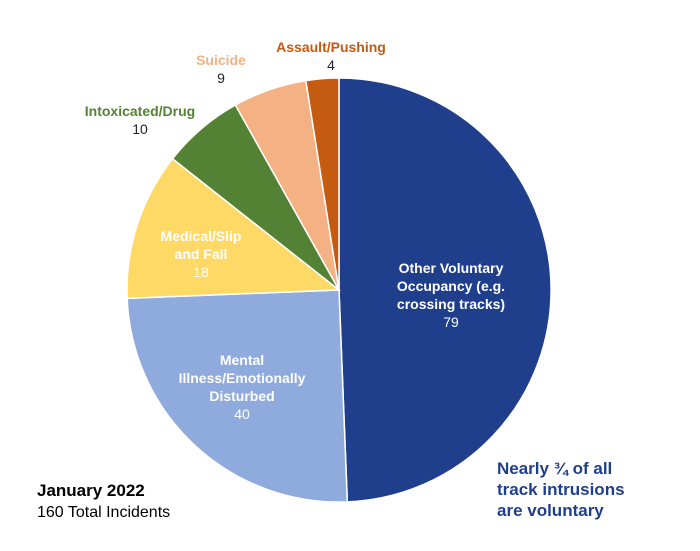  I want to click on value-label: 9, so click(221, 78).